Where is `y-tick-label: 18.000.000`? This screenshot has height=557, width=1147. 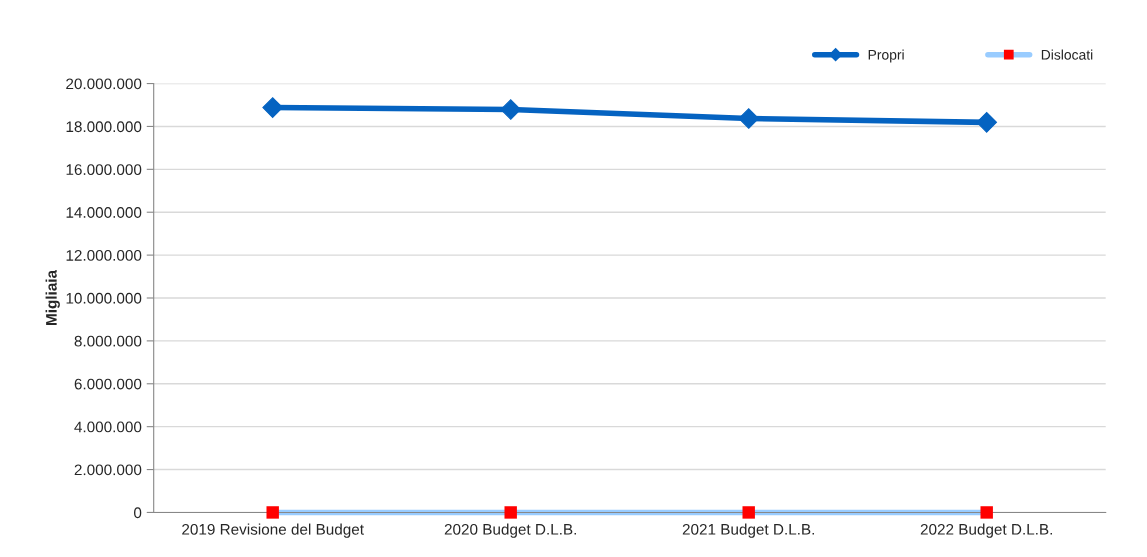
y-tick-label: 18.000.000 is located at coordinates (104, 127).